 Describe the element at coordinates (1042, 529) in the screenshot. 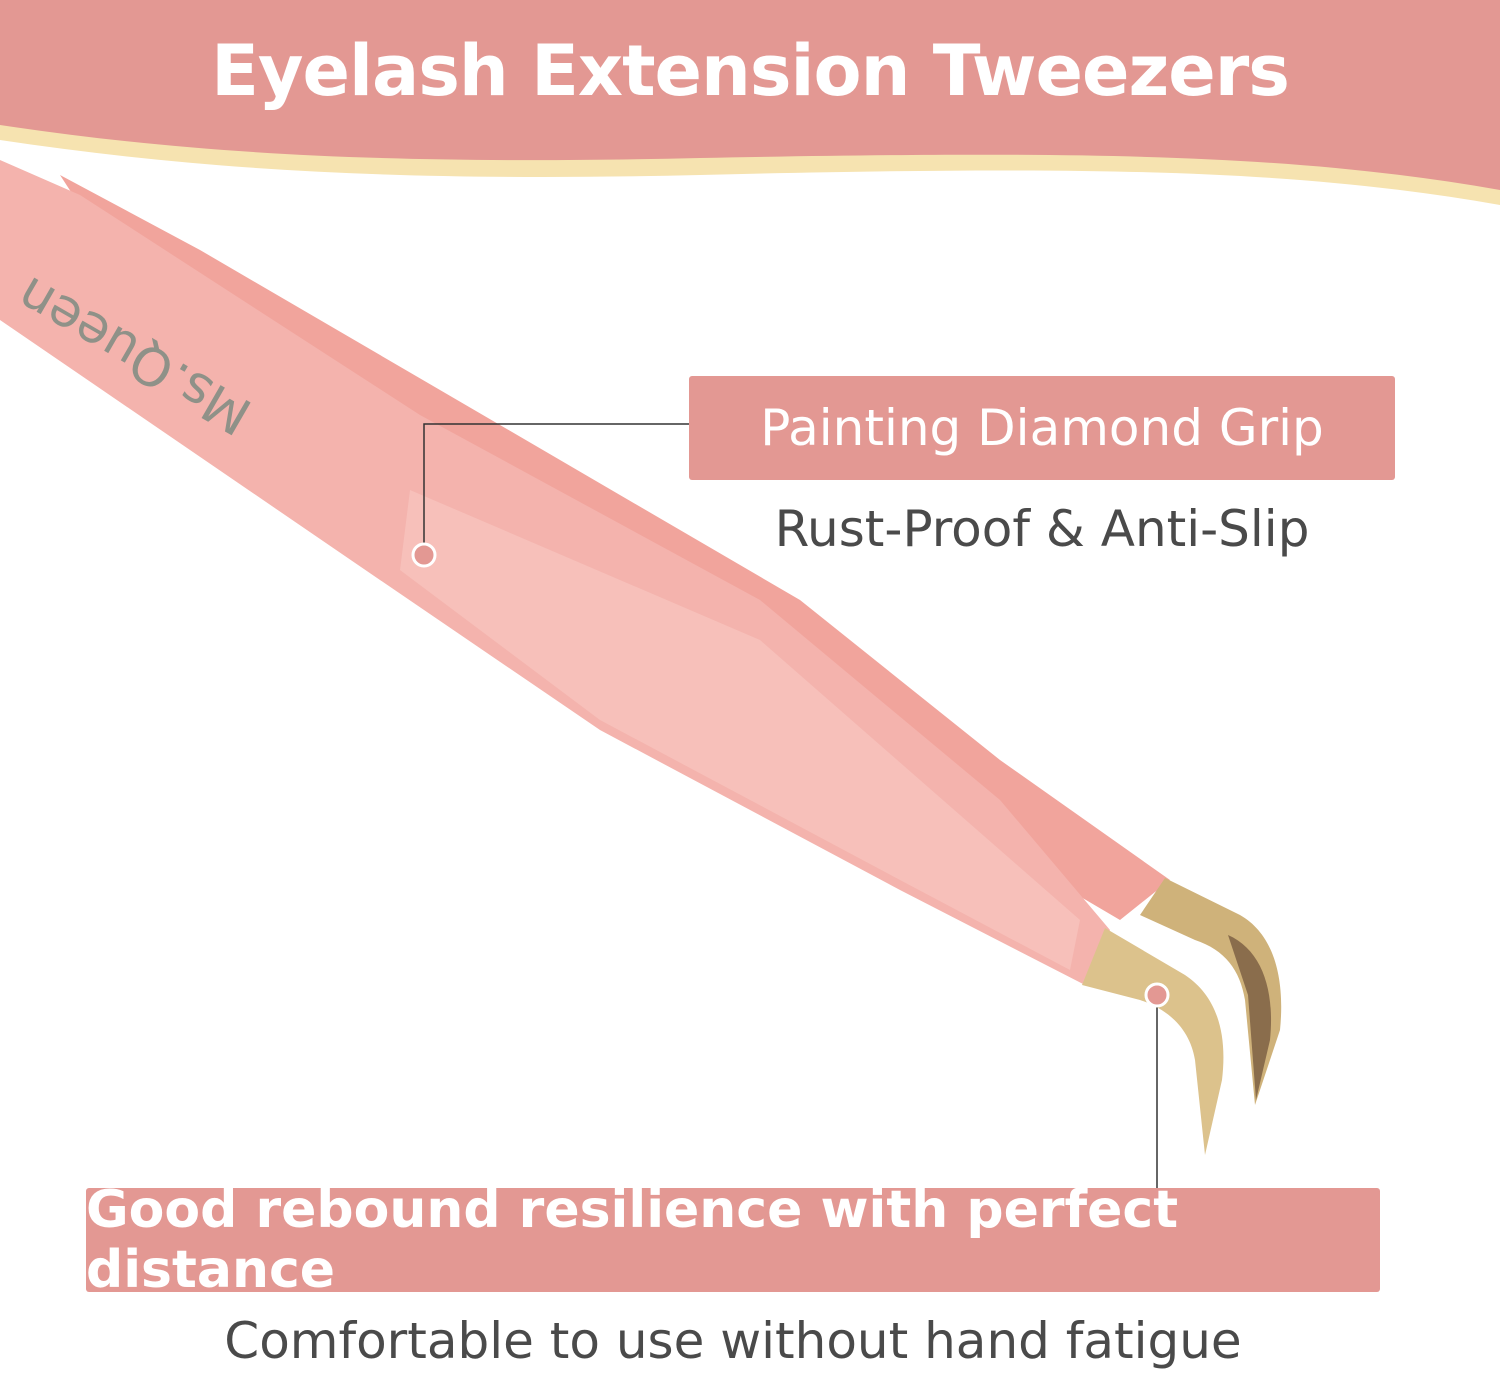

I see `feature-description-grip: Rust-Proof & Anti-Slip` at that location.